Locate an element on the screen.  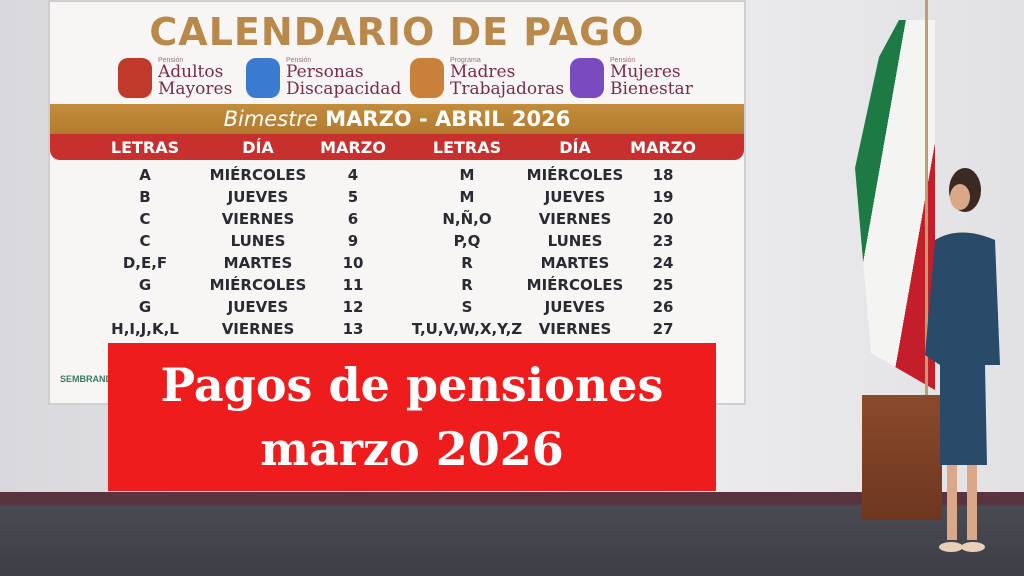
bimestre-band: Bimestre MARZO - ABRIL 2026 is located at coordinates (397, 119).